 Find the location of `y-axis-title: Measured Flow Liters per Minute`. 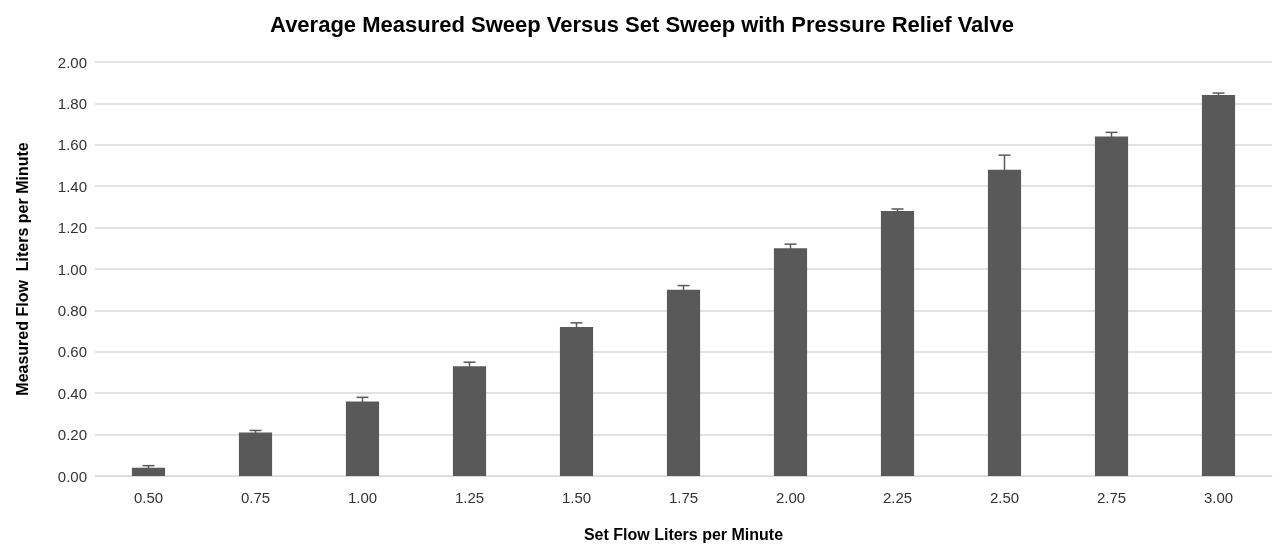

y-axis-title: Measured Flow Liters per Minute is located at coordinates (22, 269).